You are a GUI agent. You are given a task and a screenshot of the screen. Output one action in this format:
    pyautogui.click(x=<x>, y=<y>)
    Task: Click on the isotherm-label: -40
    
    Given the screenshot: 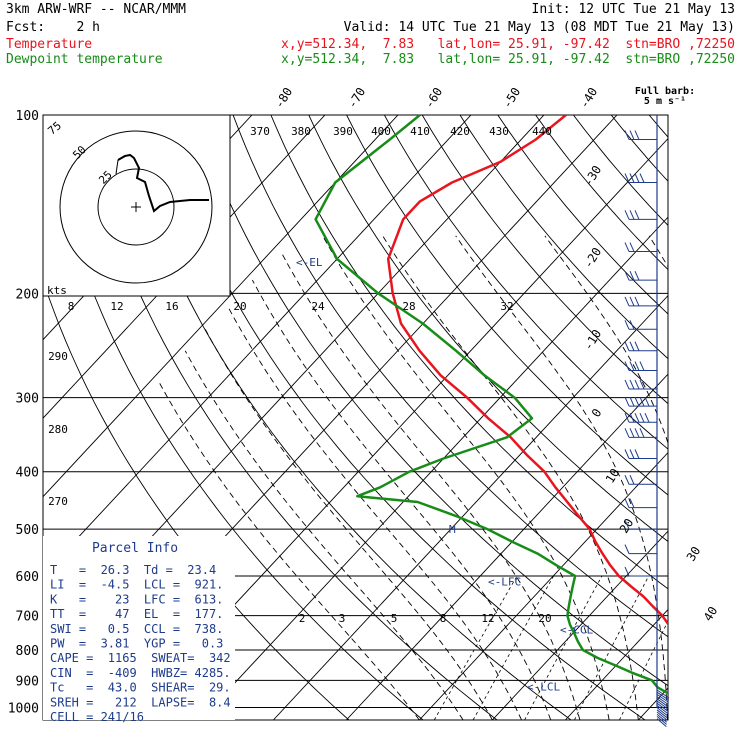 What is the action you would take?
    pyautogui.click(x=588, y=98)
    